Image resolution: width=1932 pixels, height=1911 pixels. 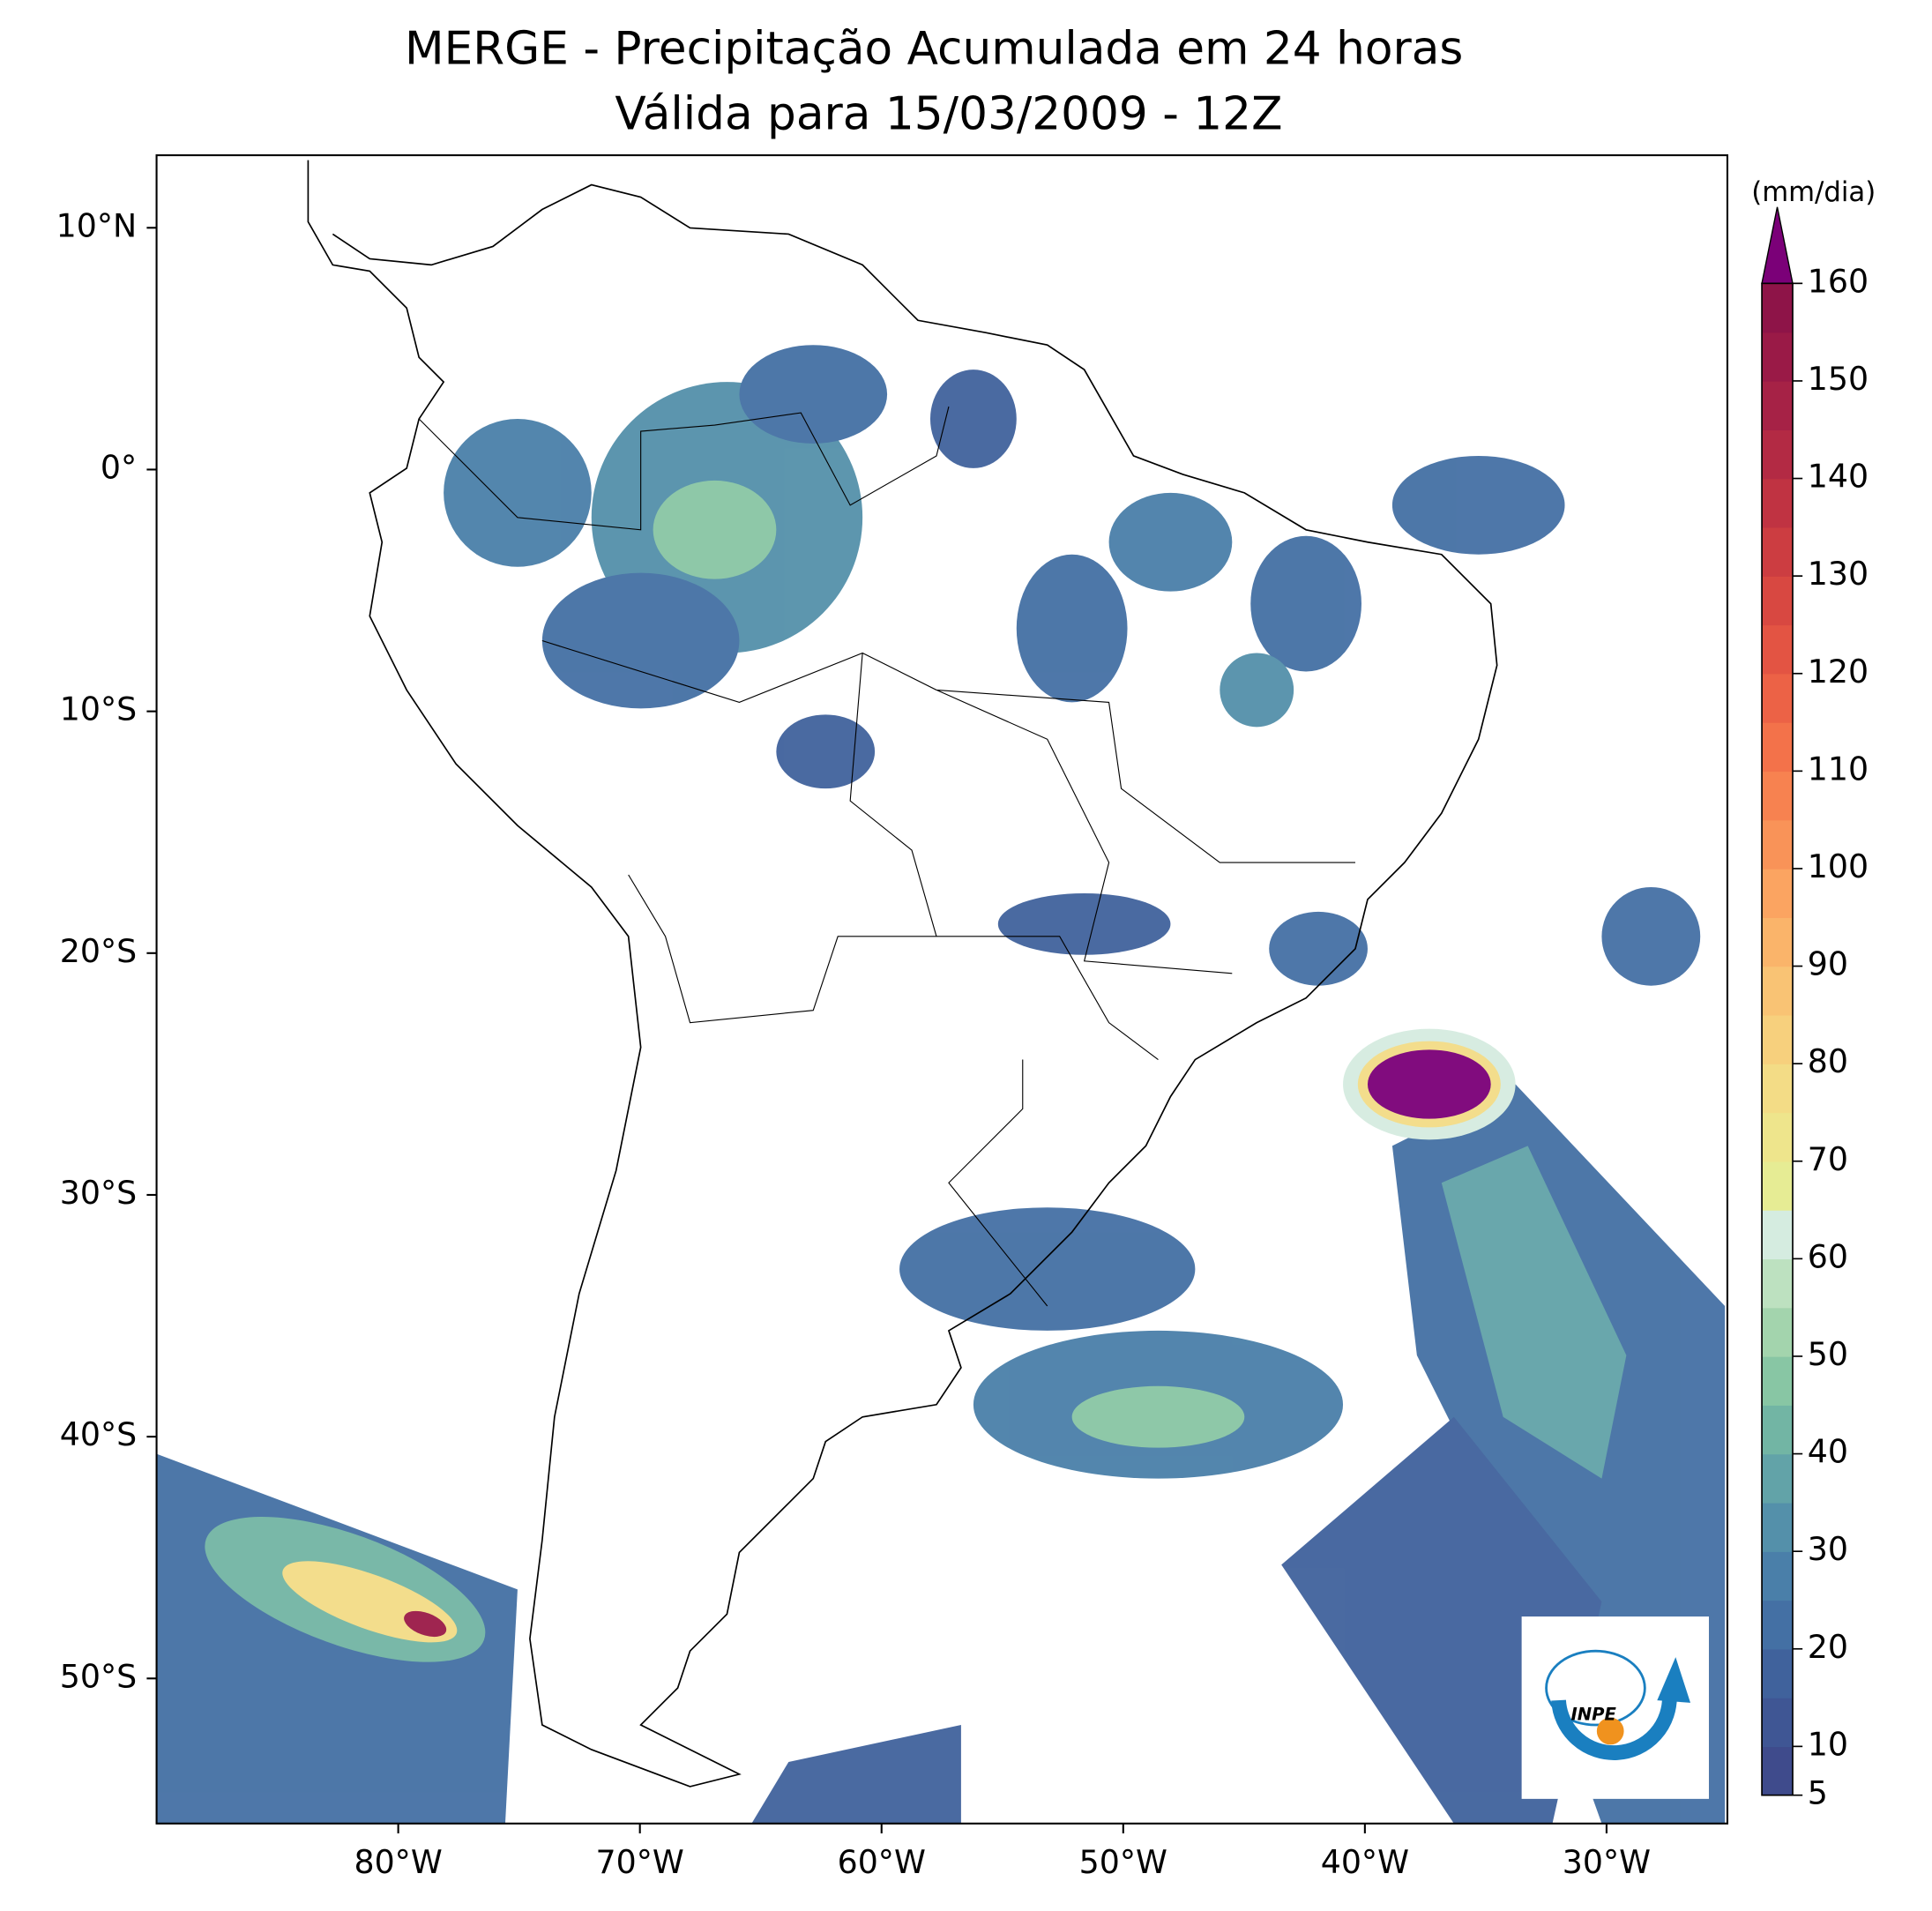 What do you see at coordinates (1828, 1744) in the screenshot?
I see `colorbar-tick-label: 10` at bounding box center [1828, 1744].